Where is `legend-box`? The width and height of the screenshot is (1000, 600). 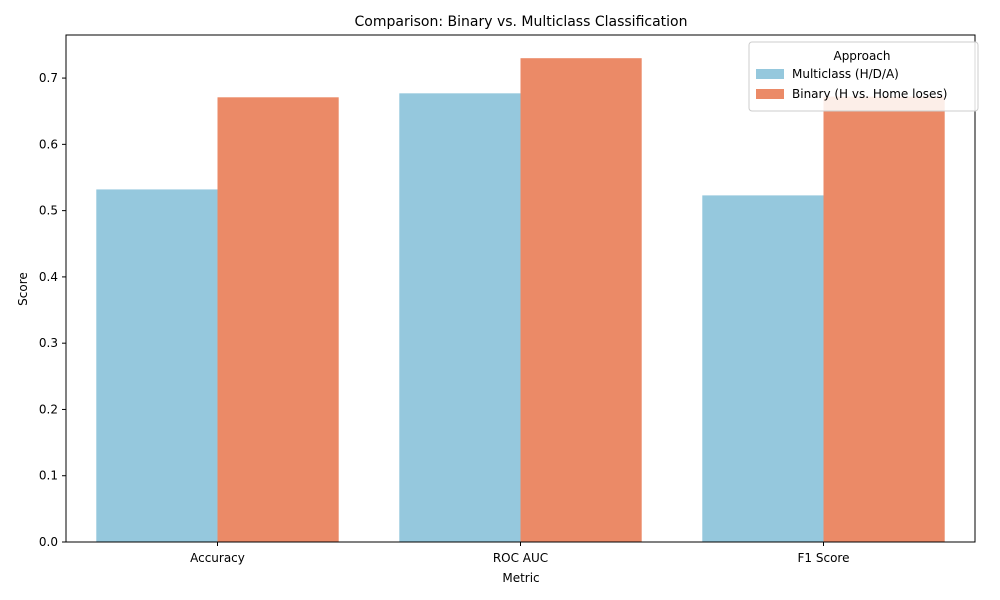
legend-box is located at coordinates (863, 76).